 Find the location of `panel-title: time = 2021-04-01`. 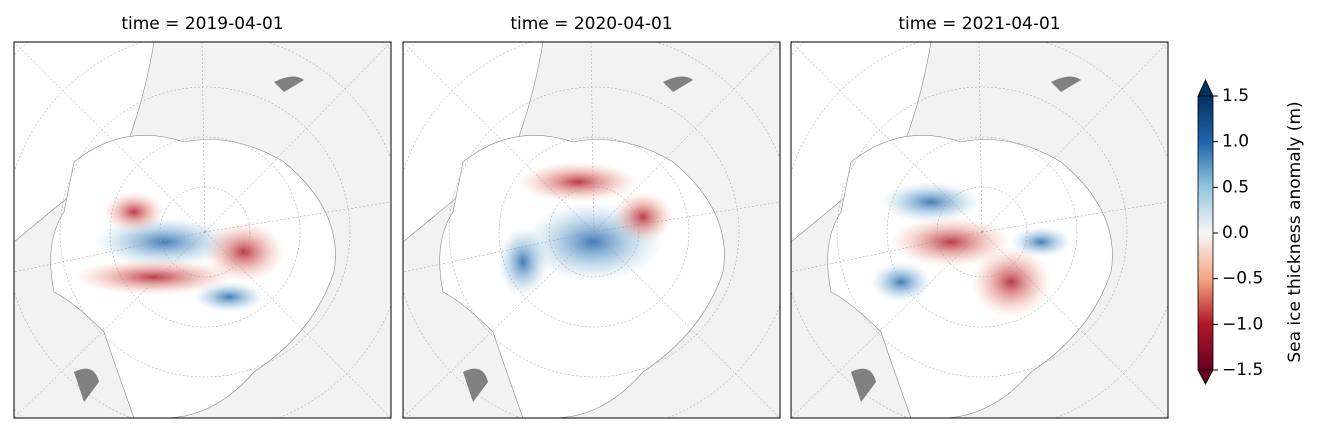

panel-title: time = 2021-04-01 is located at coordinates (979, 24).